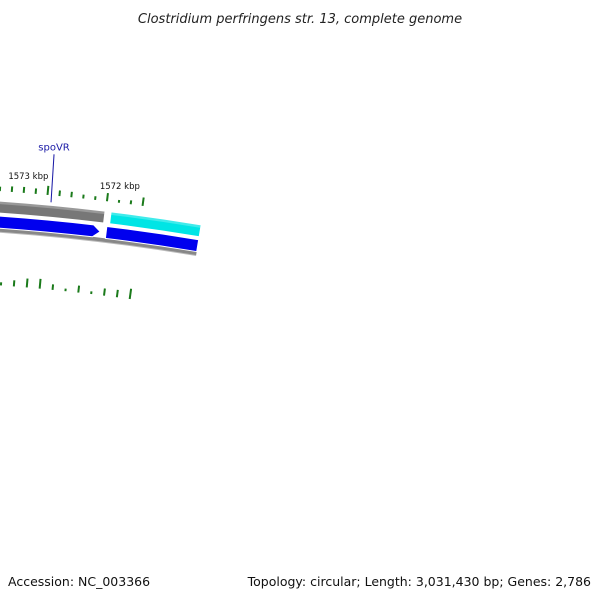  I want to click on gene-labels: recQprkACPE1333spoVR, so click(54, 172).